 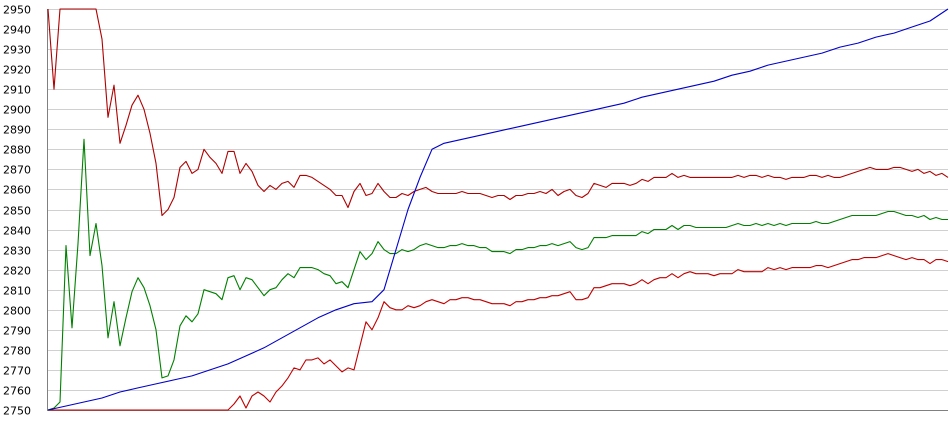 I want to click on y-tick-label: 2850, so click(x=17, y=211).